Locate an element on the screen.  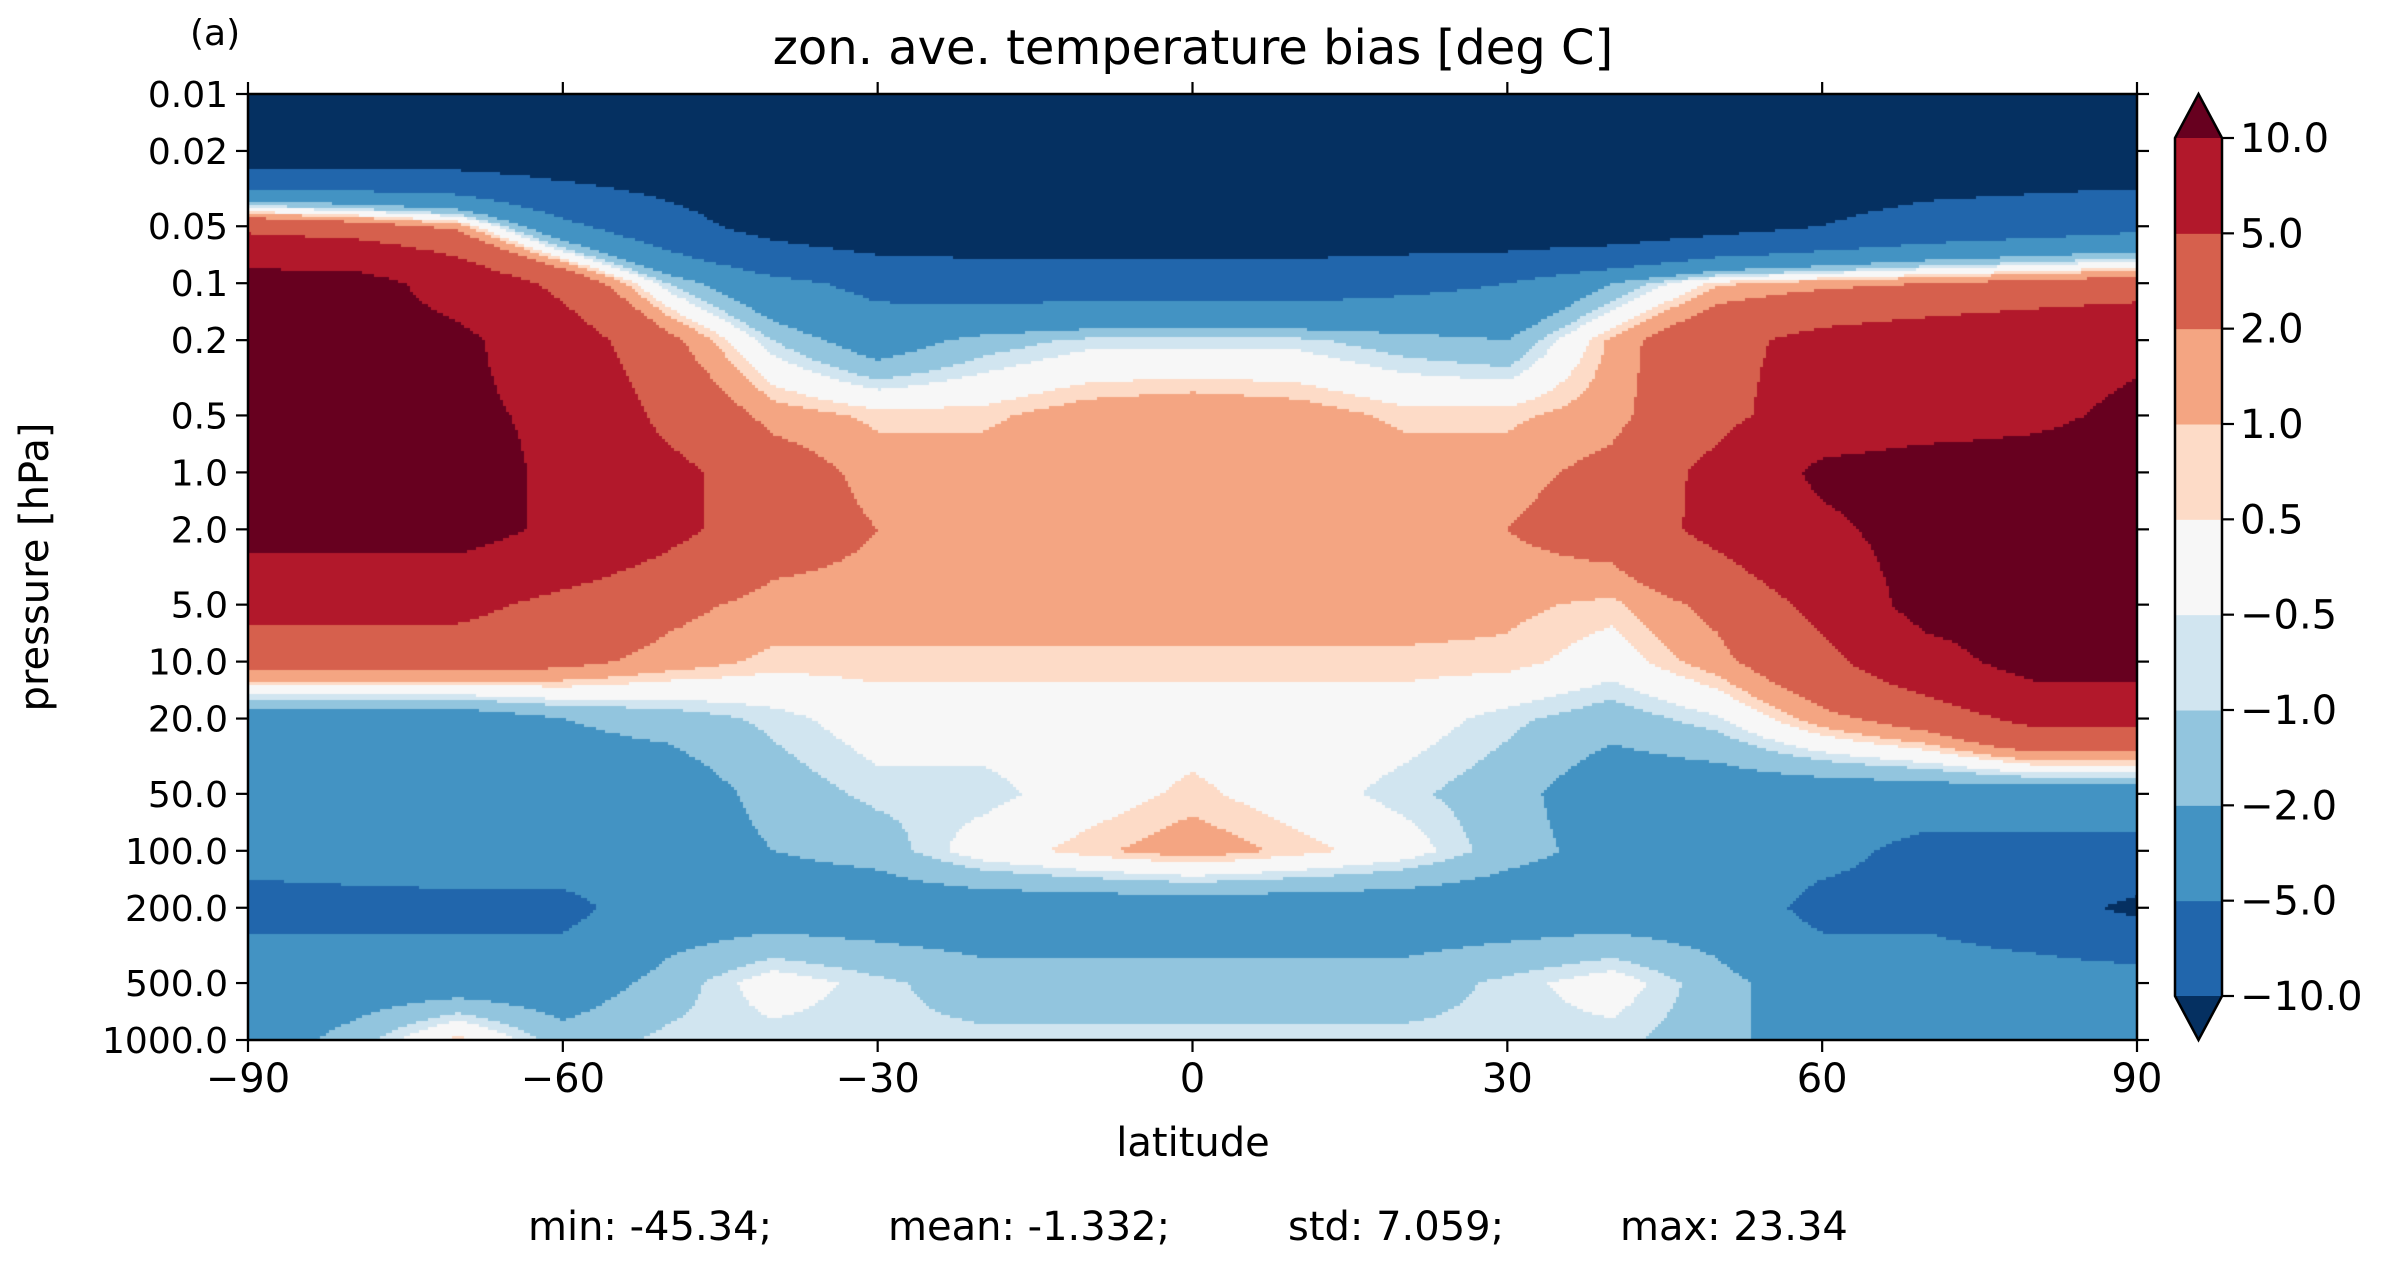
x-tick-label: 30 is located at coordinates (1507, 1079).